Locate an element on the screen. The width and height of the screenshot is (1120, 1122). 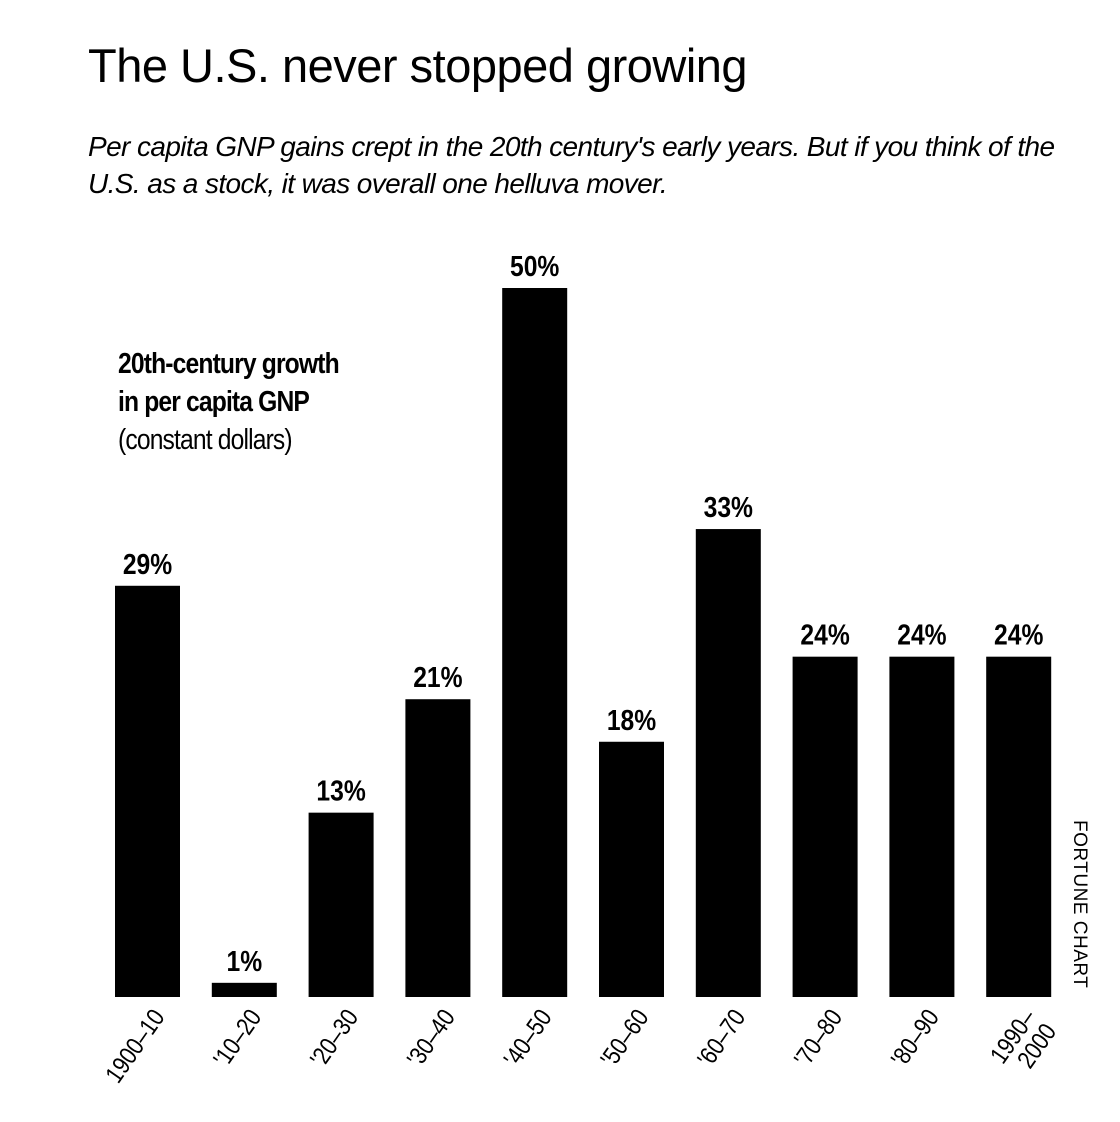
data-label-9: 24% is located at coordinates (1018, 635).